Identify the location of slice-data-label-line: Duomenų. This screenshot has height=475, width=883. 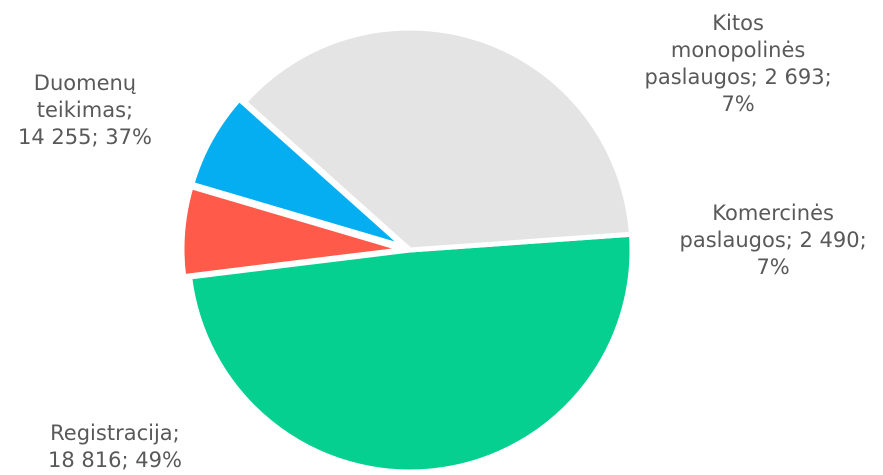
(85, 83).